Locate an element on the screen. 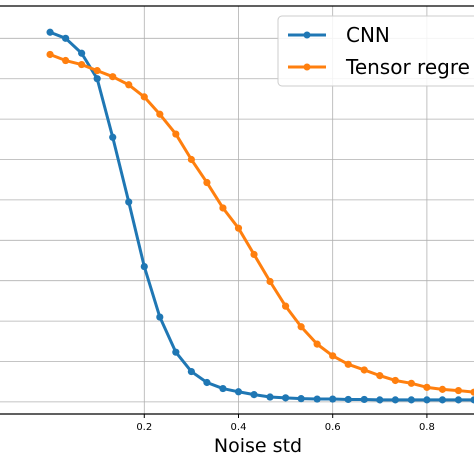  legend-marker-tensor-regre is located at coordinates (307, 67).